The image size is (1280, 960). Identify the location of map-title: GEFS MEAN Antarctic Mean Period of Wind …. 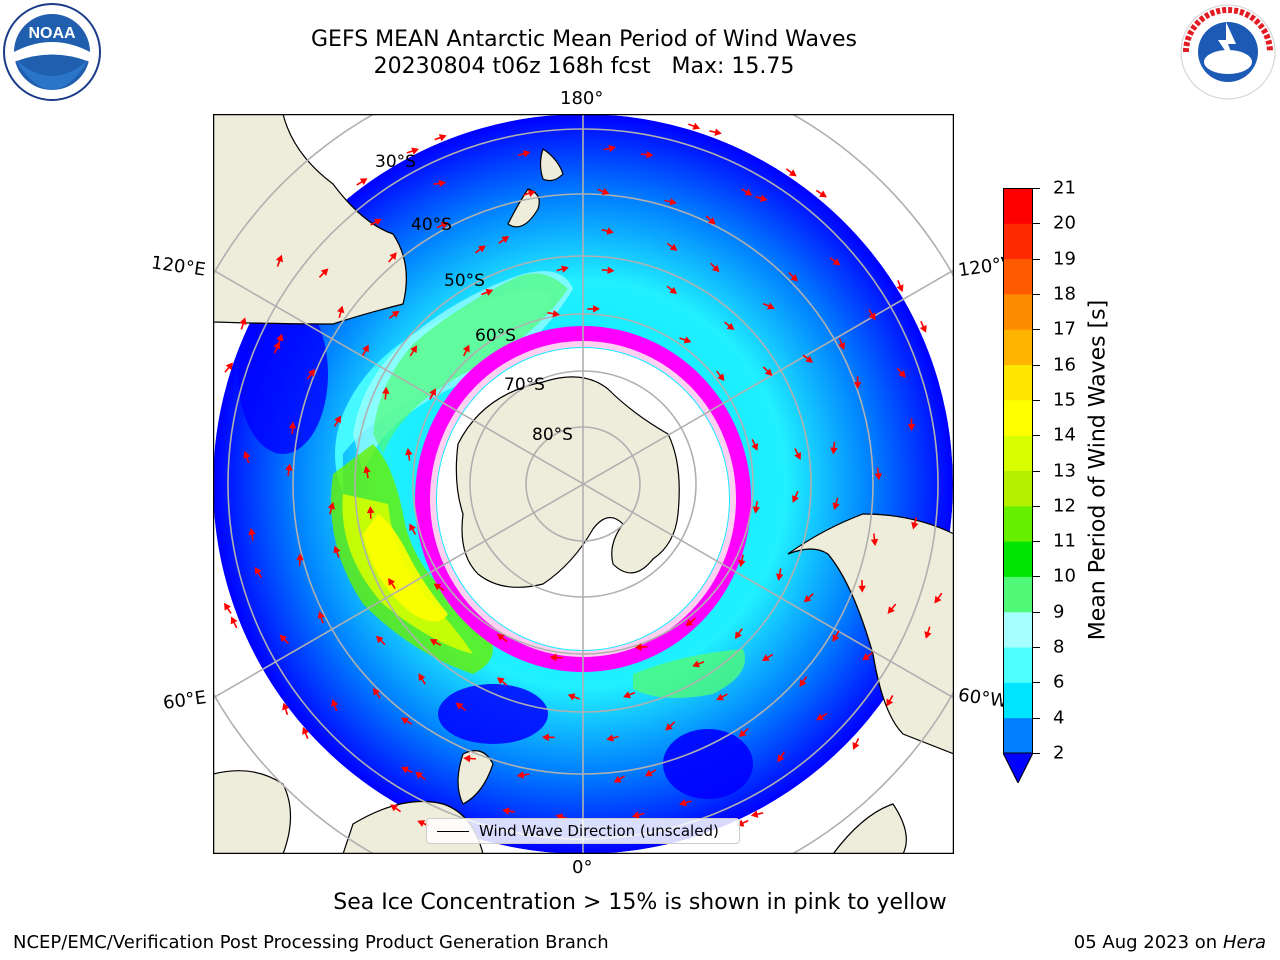
(584, 39).